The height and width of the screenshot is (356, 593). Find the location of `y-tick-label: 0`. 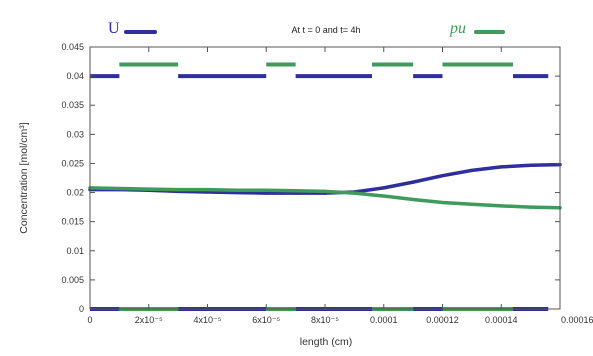

y-tick-label: 0 is located at coordinates (81, 309).